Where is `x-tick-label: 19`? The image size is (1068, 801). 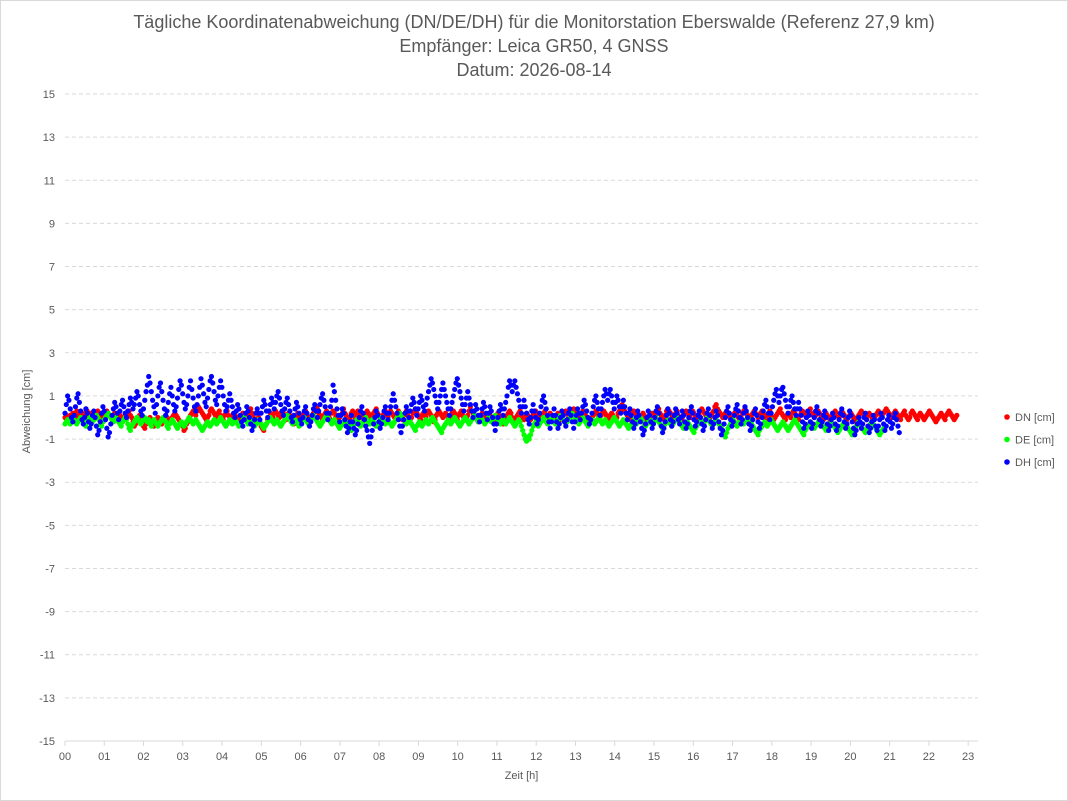 x-tick-label: 19 is located at coordinates (811, 757).